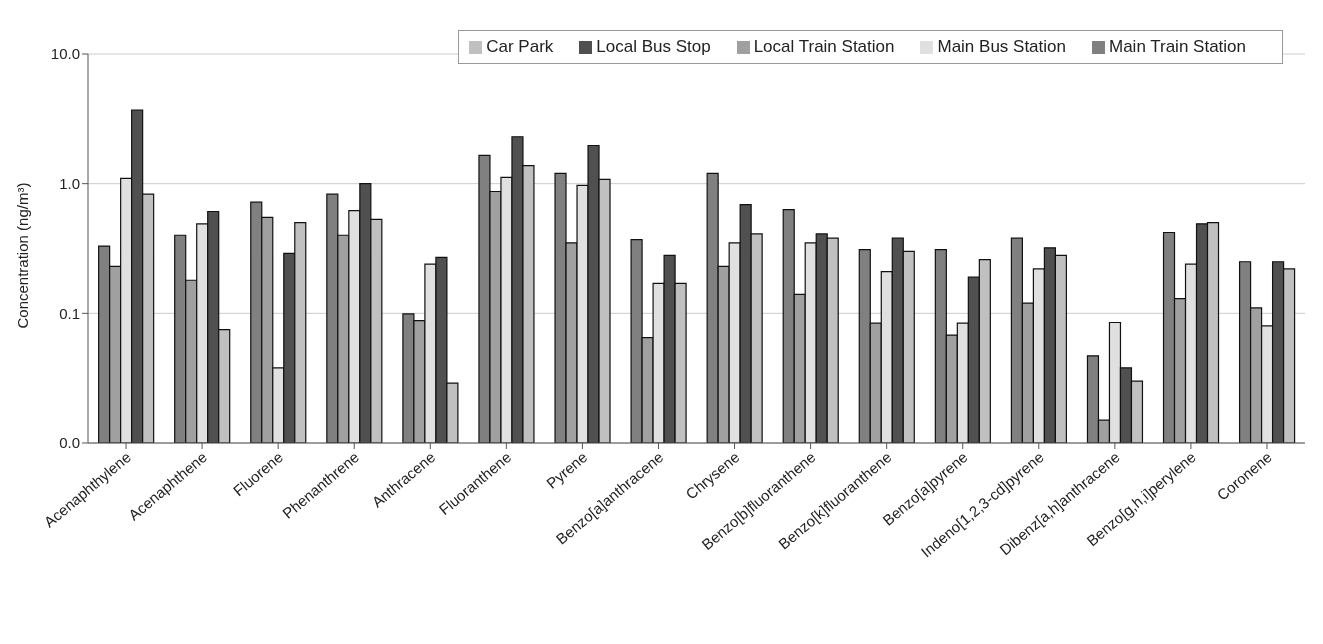 The height and width of the screenshot is (644, 1323). Describe the element at coordinates (1177, 46) in the screenshot. I see `legend-label: Main Train Station` at that location.